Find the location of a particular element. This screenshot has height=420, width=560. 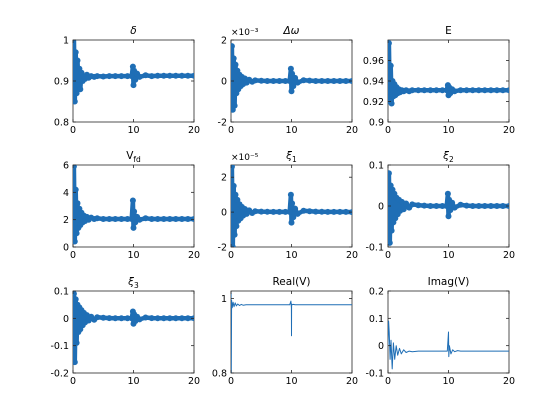

subplot-1: 0 10 20 0.8 0.9 1 δ is located at coordinates (127, 80).